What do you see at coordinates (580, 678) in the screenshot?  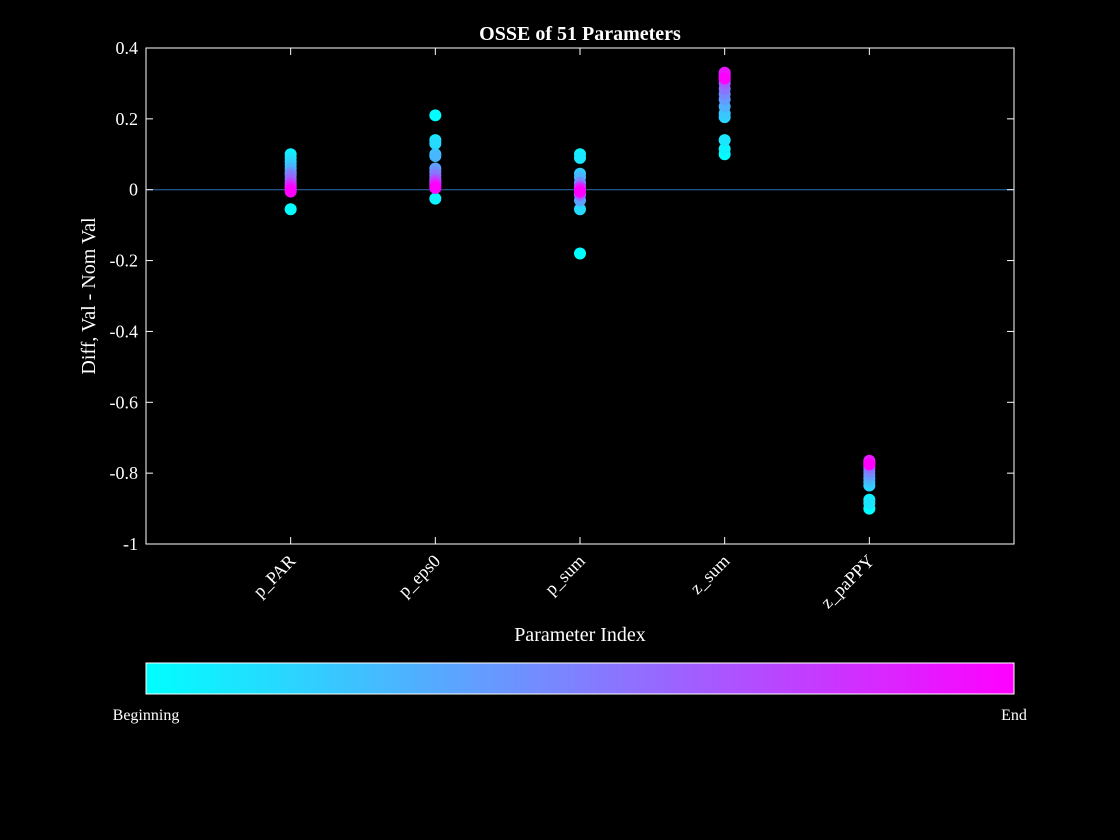 I see `colorbar` at bounding box center [580, 678].